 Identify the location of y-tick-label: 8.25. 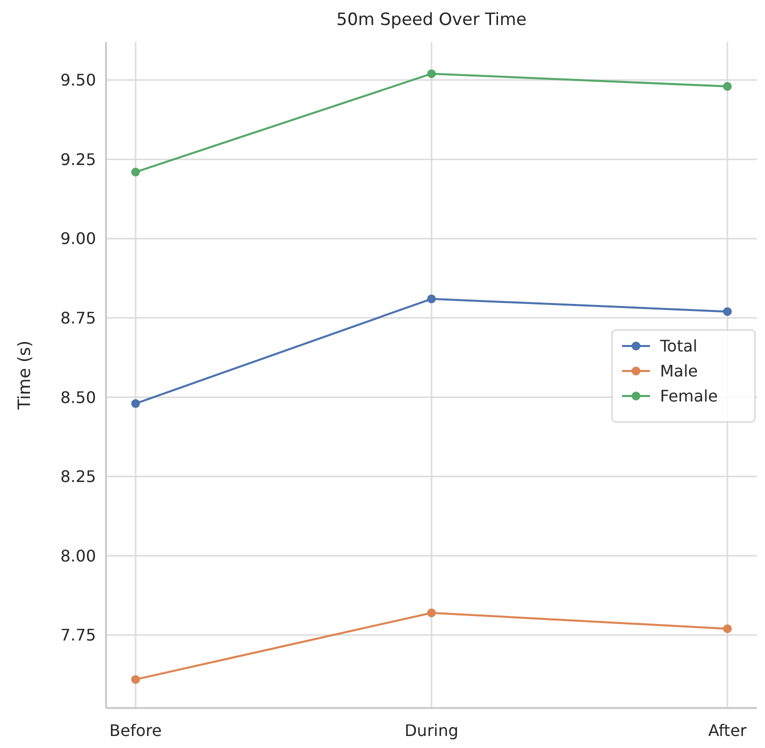
(78, 476).